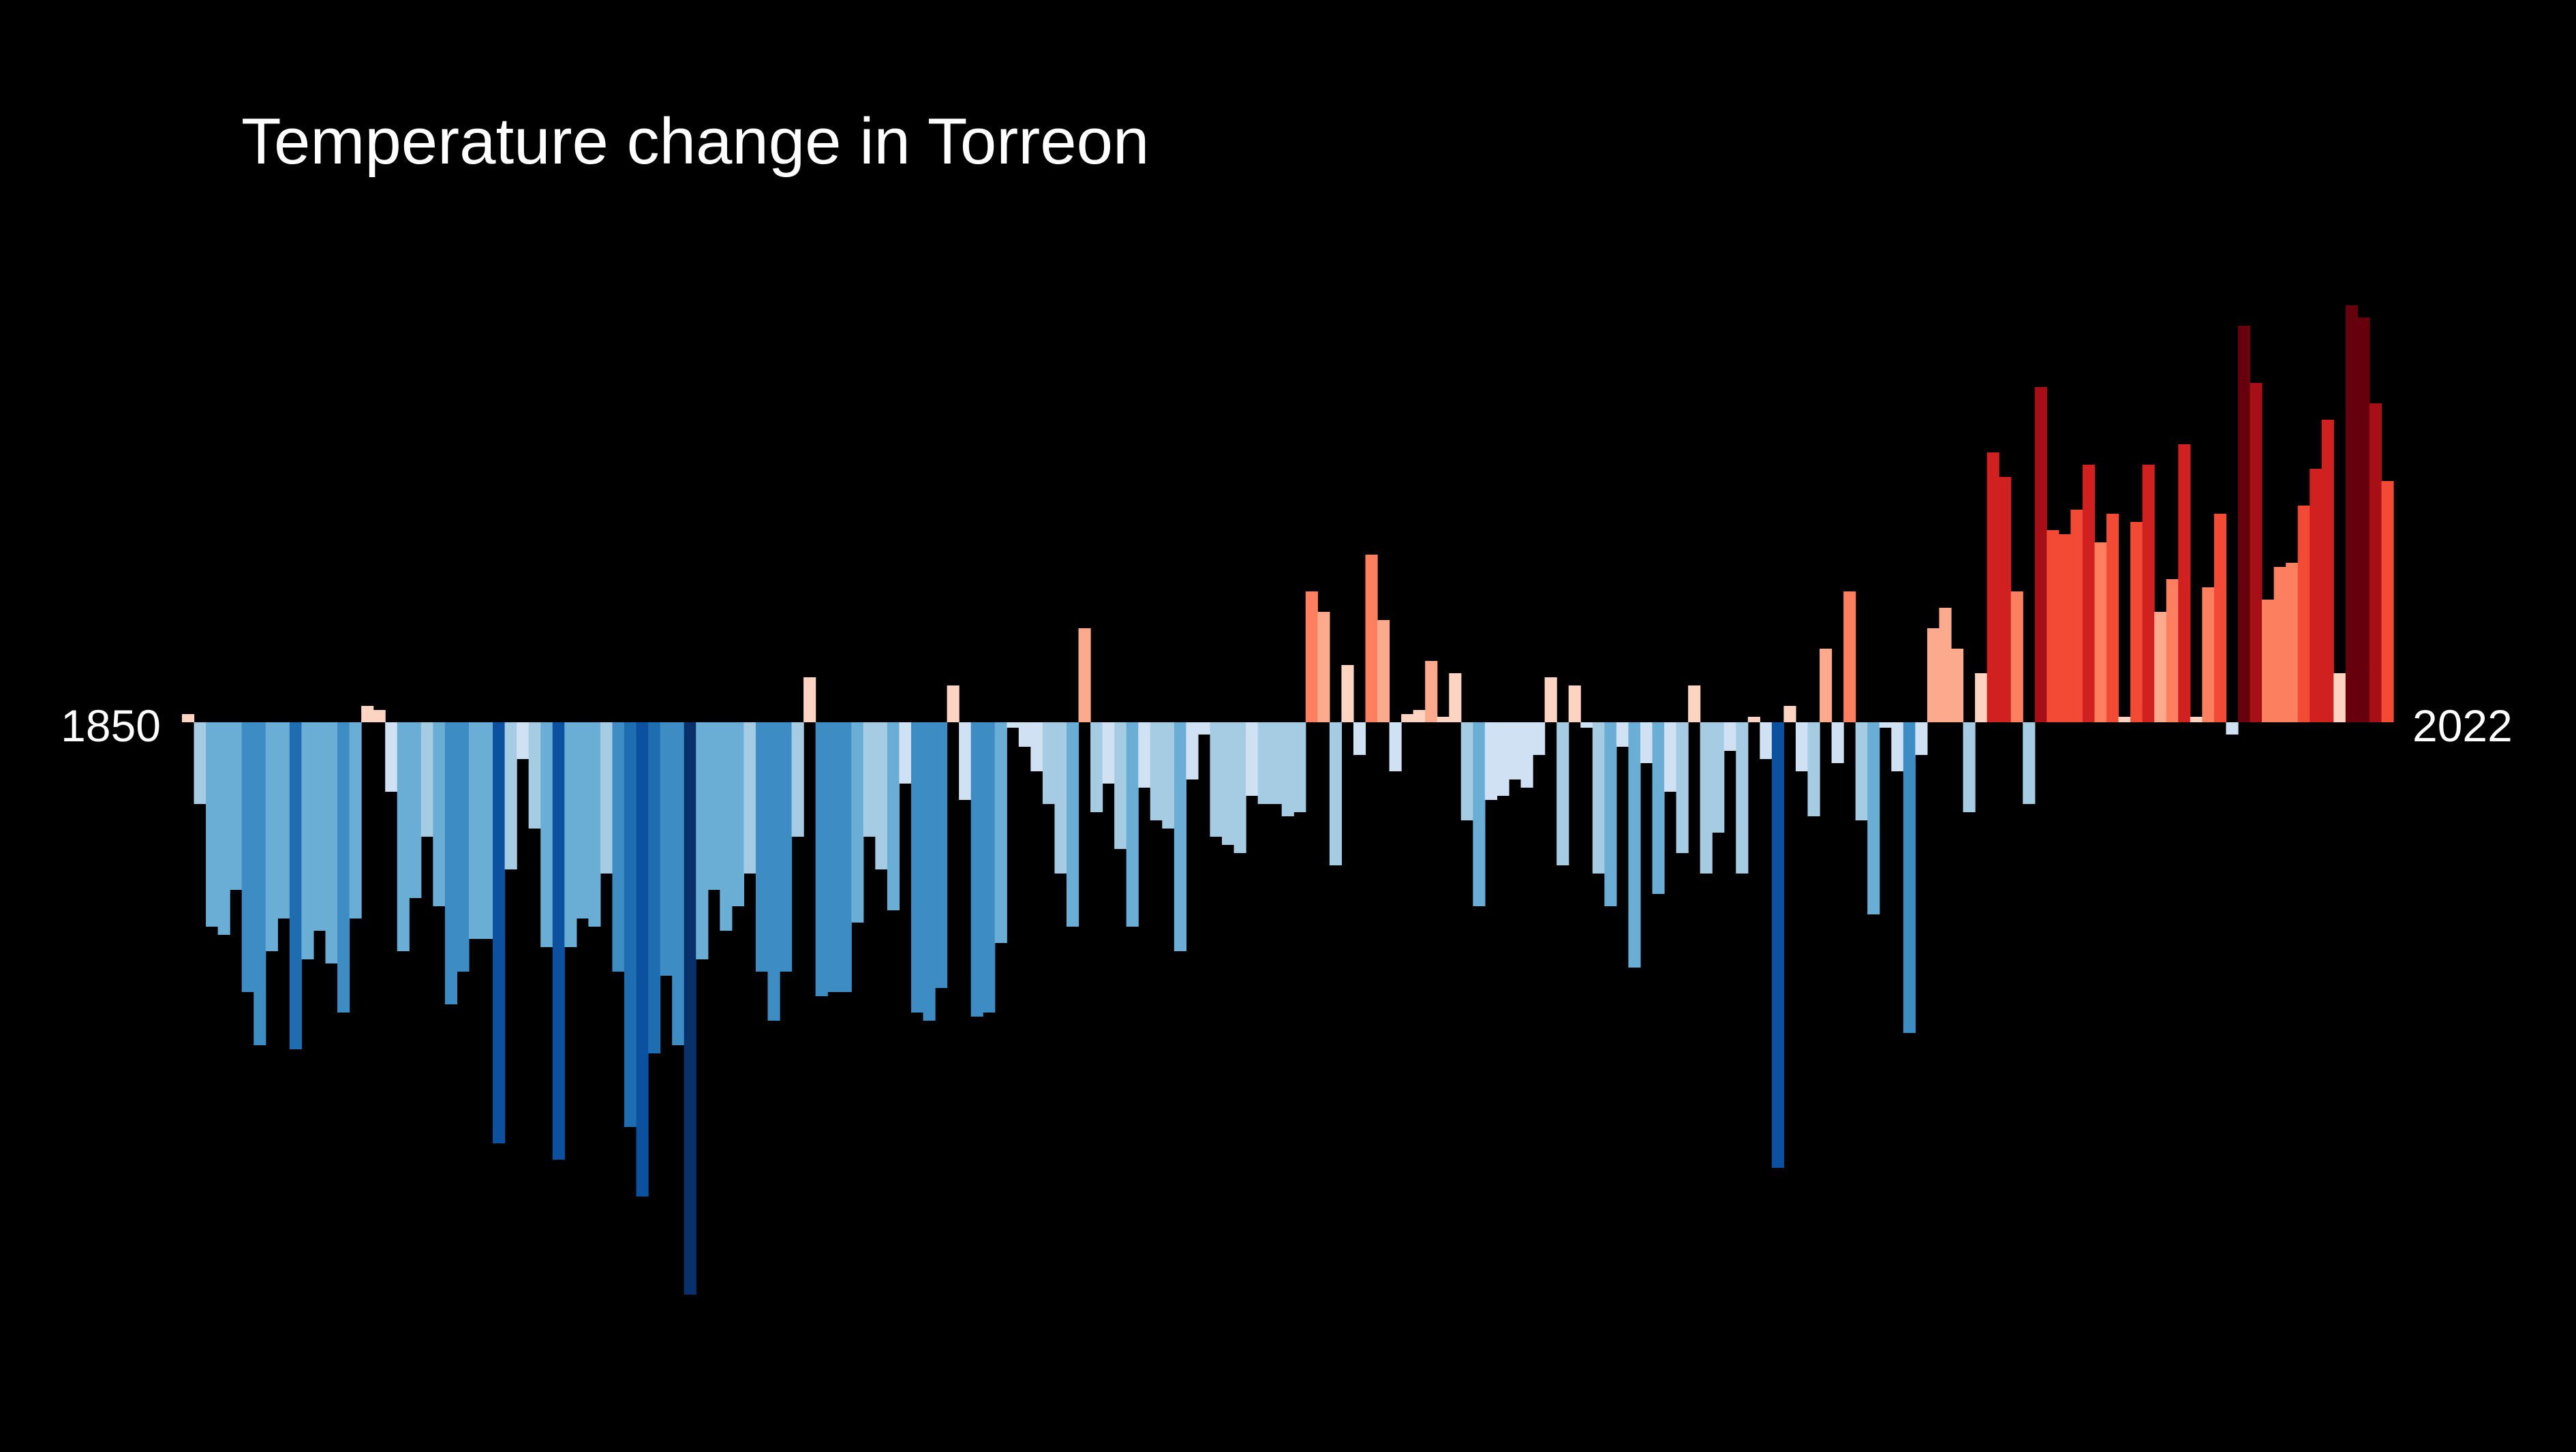 This screenshot has width=2576, height=1452. I want to click on bar-1967, so click(1586, 725).